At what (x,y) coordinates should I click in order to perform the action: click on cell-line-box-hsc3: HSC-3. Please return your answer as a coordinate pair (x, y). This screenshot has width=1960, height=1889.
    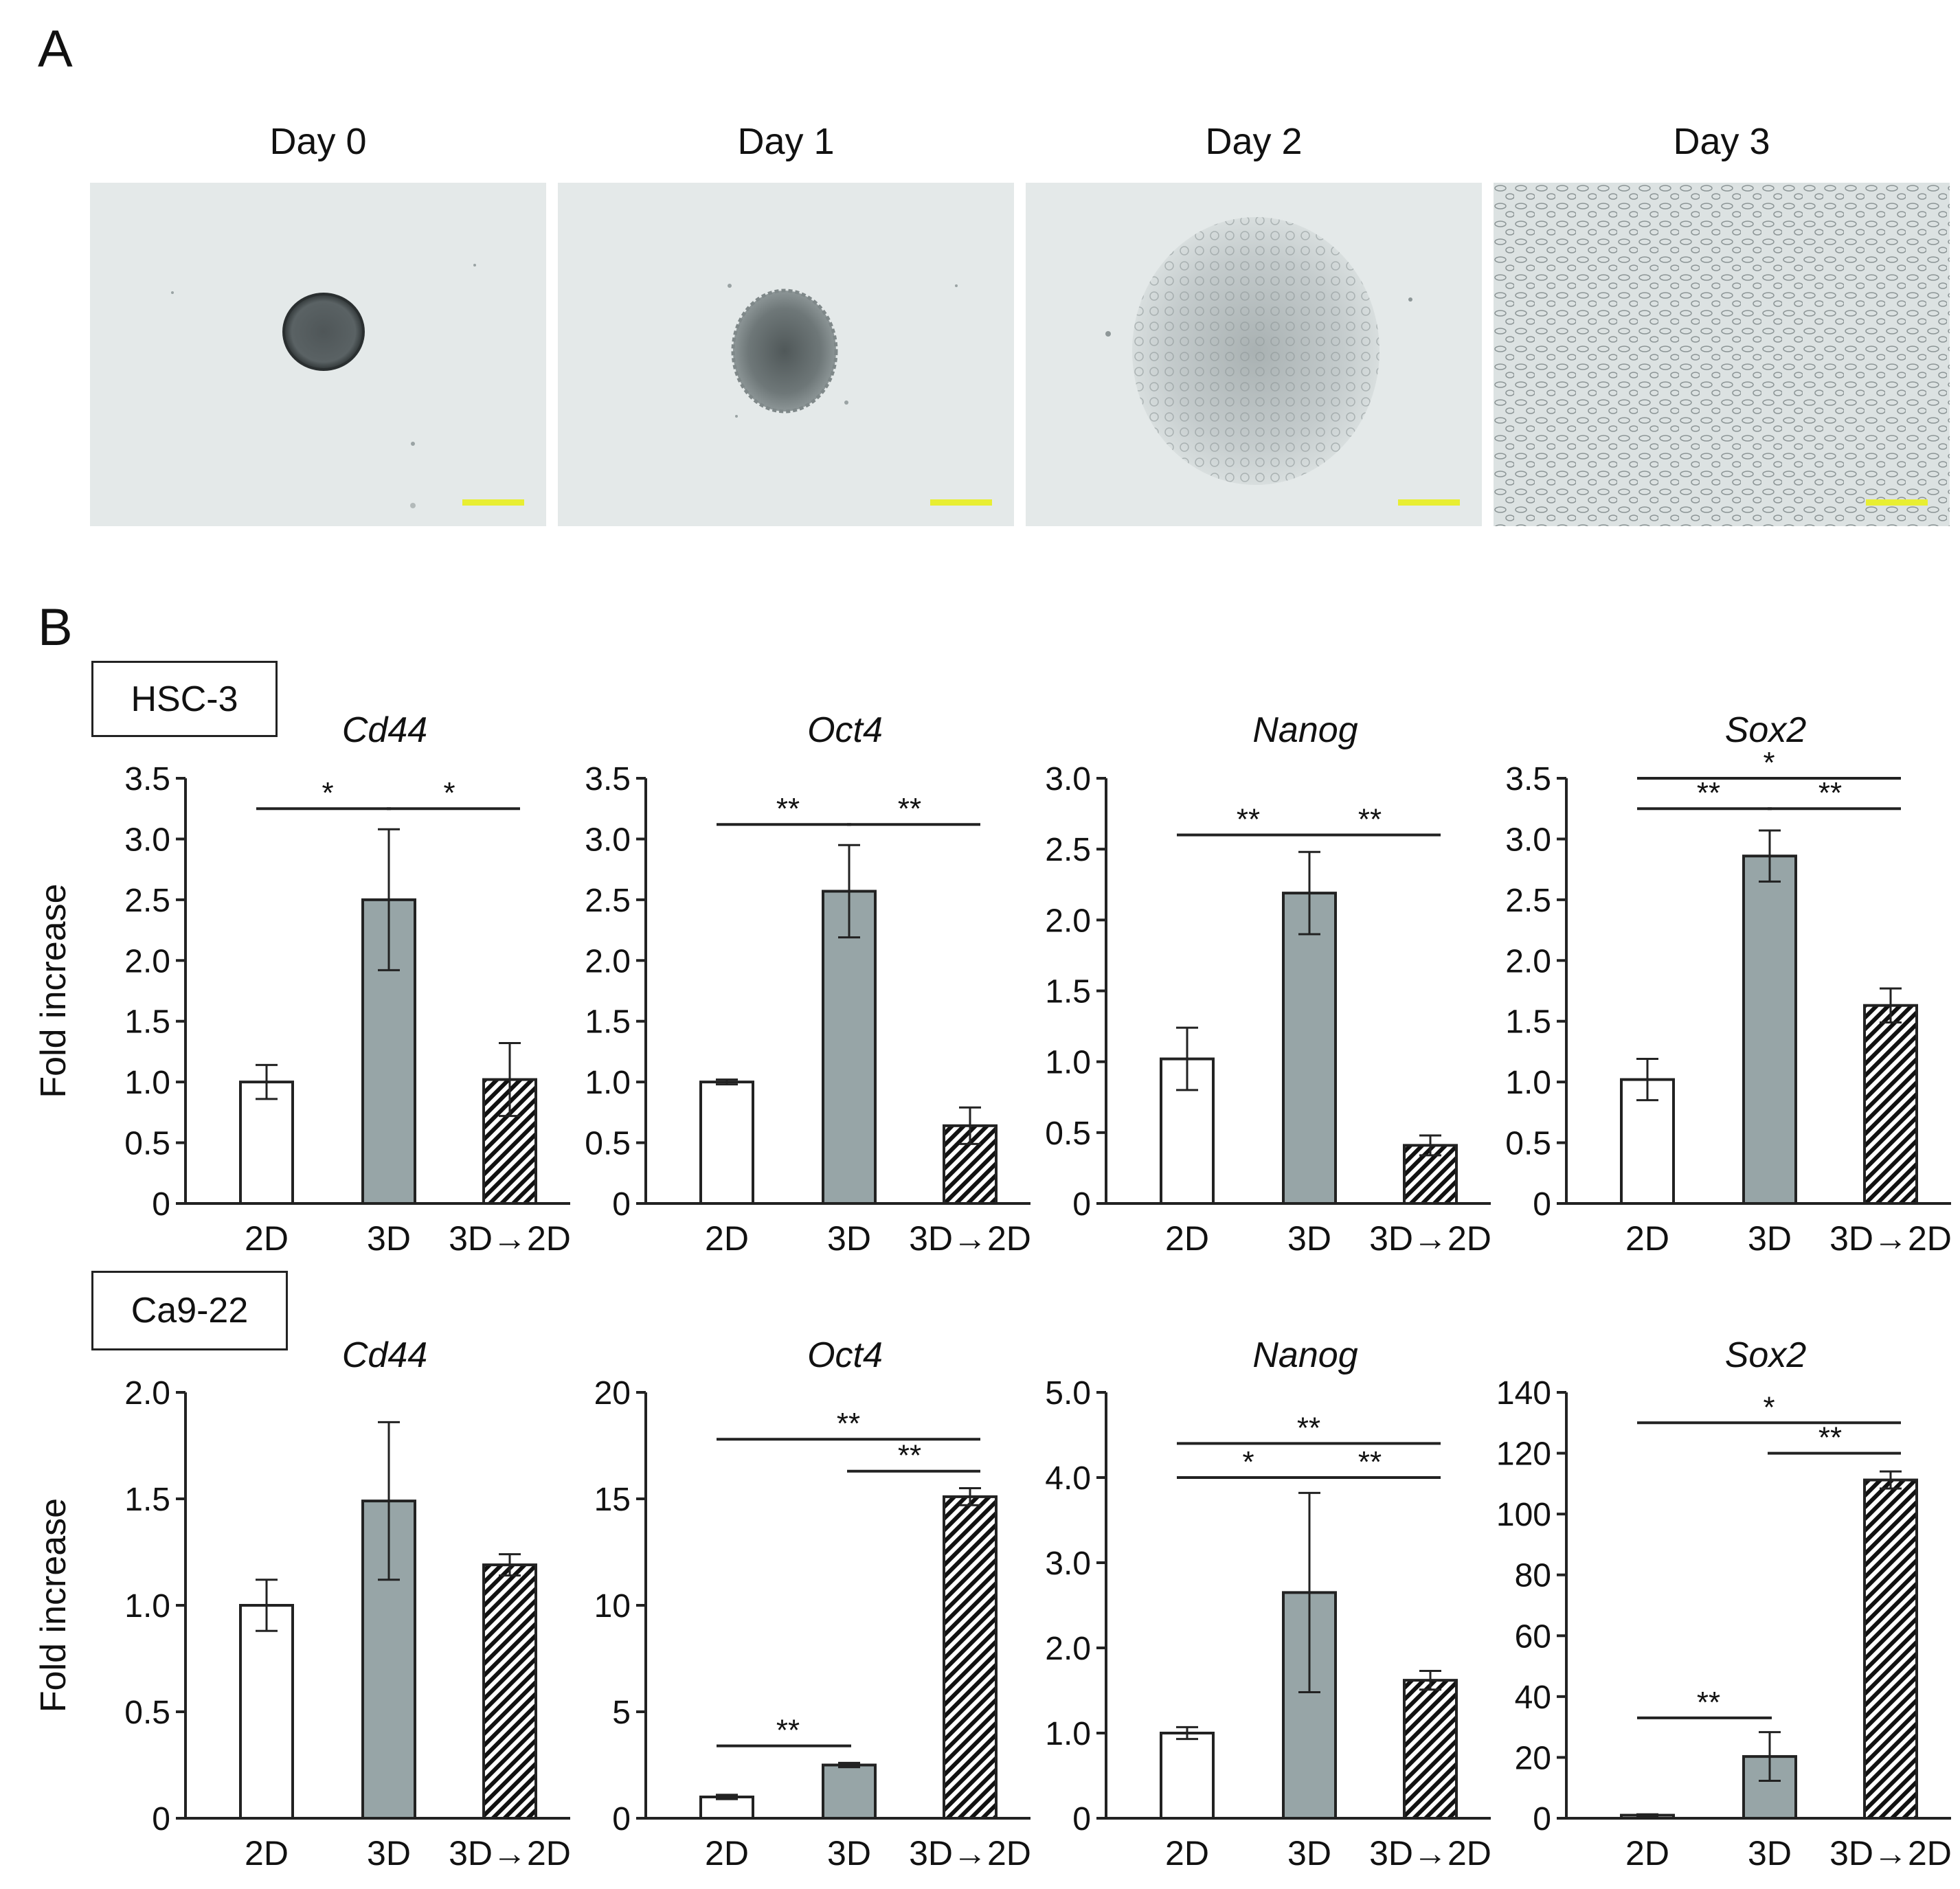
    Looking at the image, I should click on (184, 699).